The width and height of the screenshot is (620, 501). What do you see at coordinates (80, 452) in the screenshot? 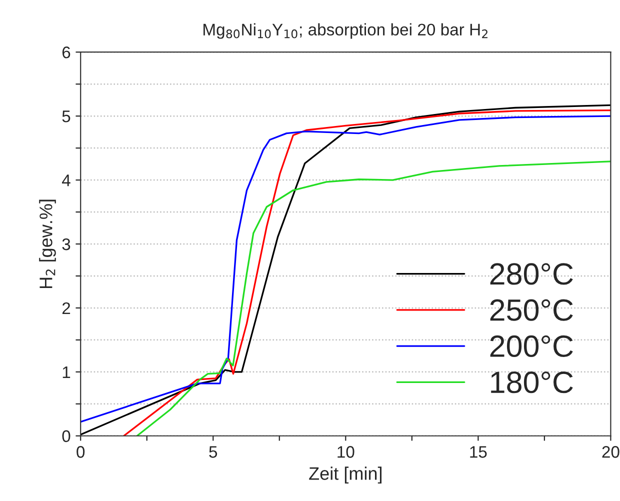
I see `x-tick-label: 0` at bounding box center [80, 452].